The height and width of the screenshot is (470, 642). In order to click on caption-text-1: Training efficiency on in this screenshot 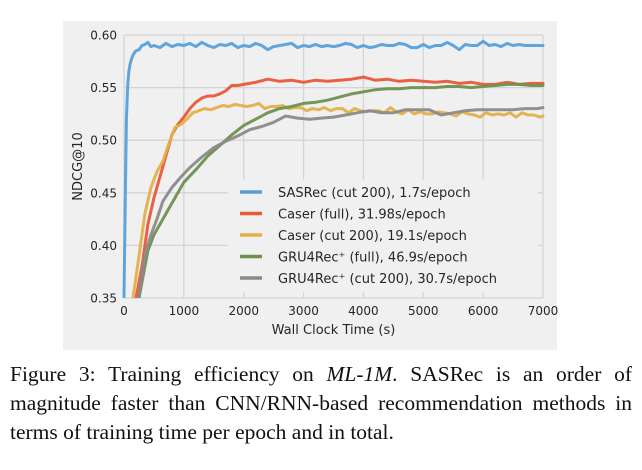, I will do `click(211, 374)`.